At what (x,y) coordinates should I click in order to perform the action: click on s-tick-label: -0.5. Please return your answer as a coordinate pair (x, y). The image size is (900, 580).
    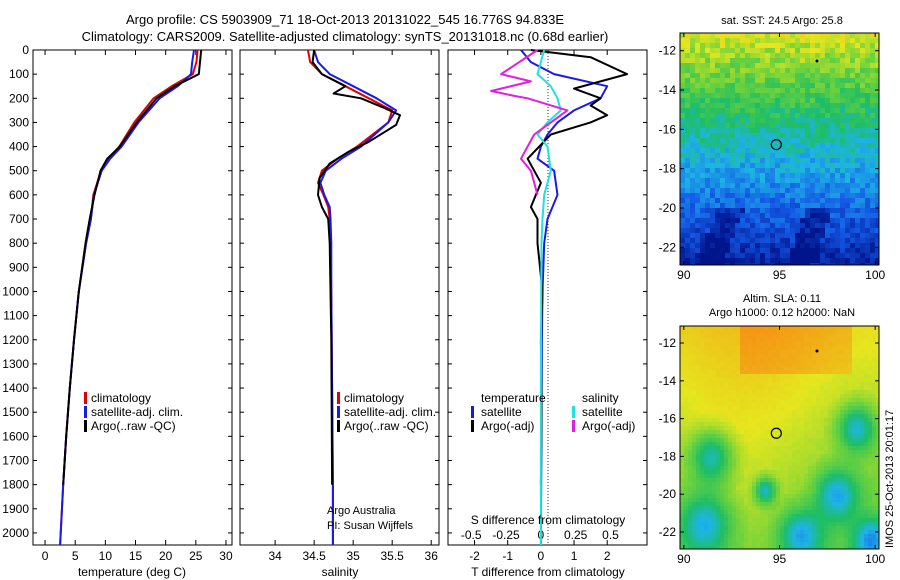
    Looking at the image, I should click on (471, 535).